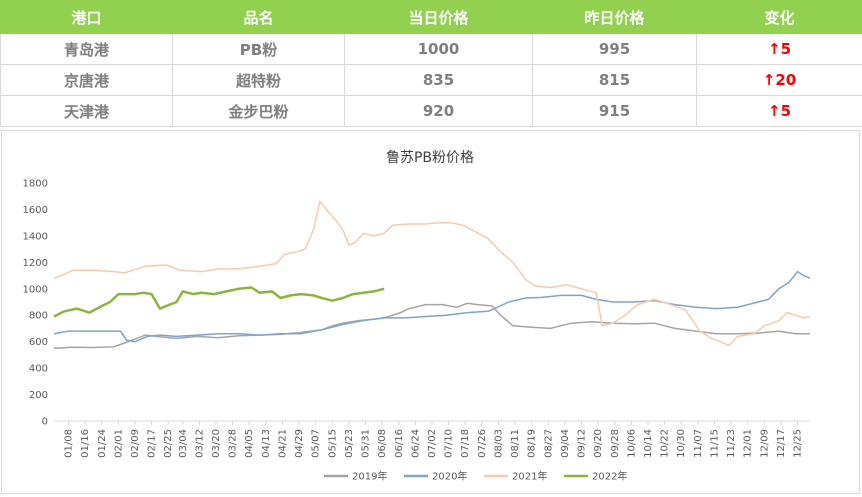 This screenshot has width=862, height=497. What do you see at coordinates (748, 443) in the screenshot?
I see `x-tick-label: 12/01` at bounding box center [748, 443].